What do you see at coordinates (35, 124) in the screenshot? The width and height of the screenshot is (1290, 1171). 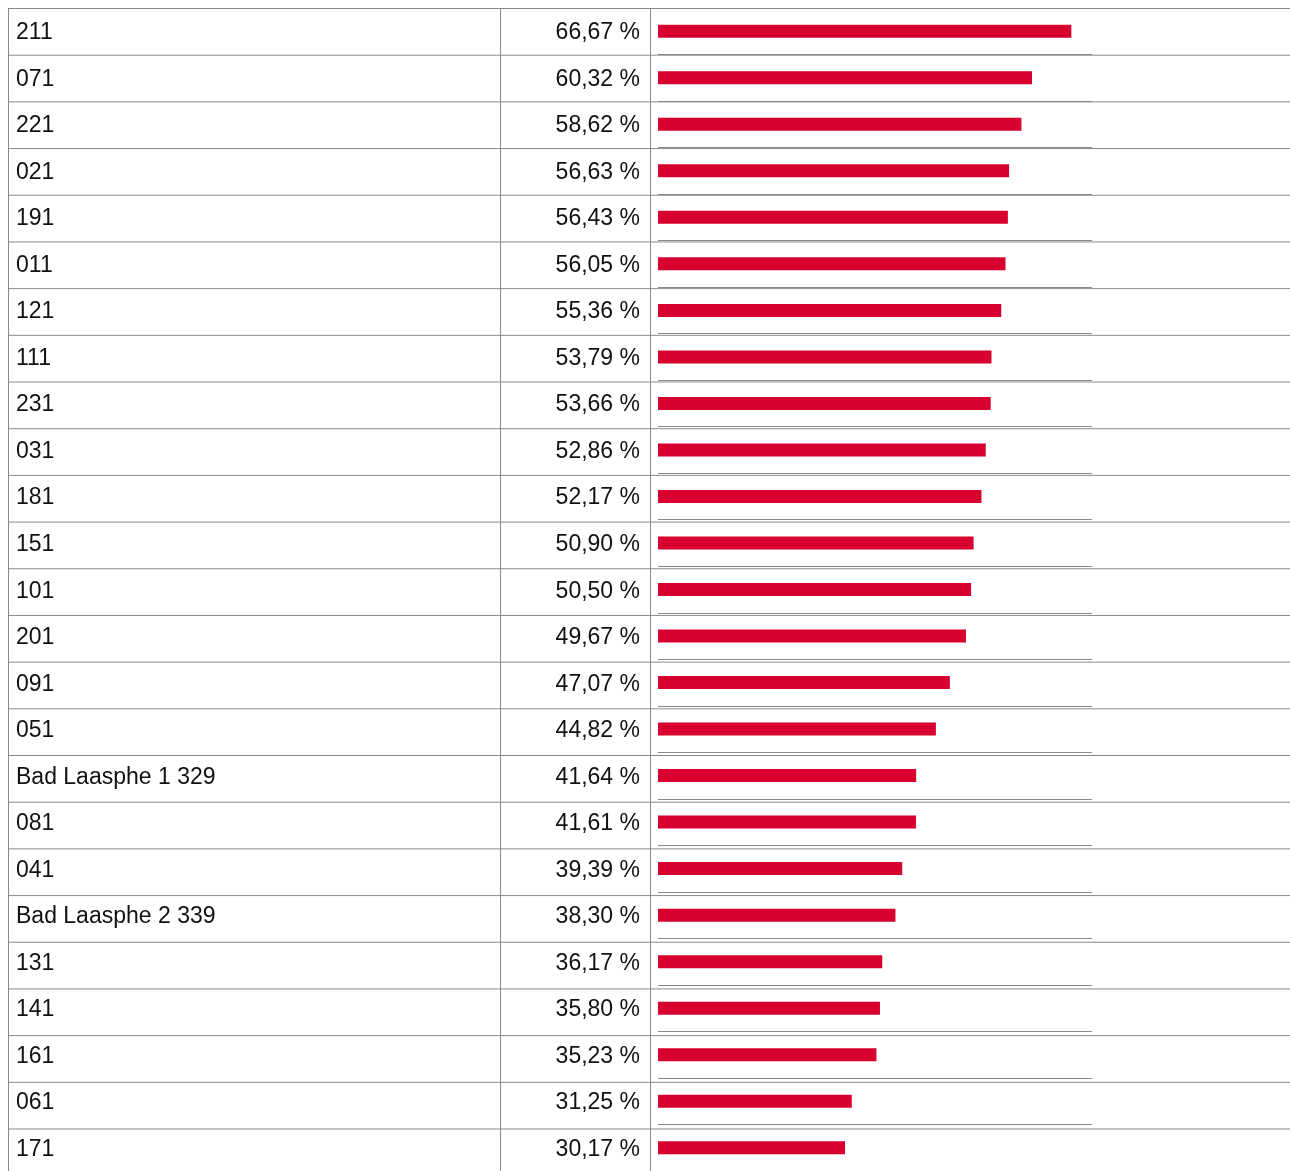 I see `y-tick-label: 221` at bounding box center [35, 124].